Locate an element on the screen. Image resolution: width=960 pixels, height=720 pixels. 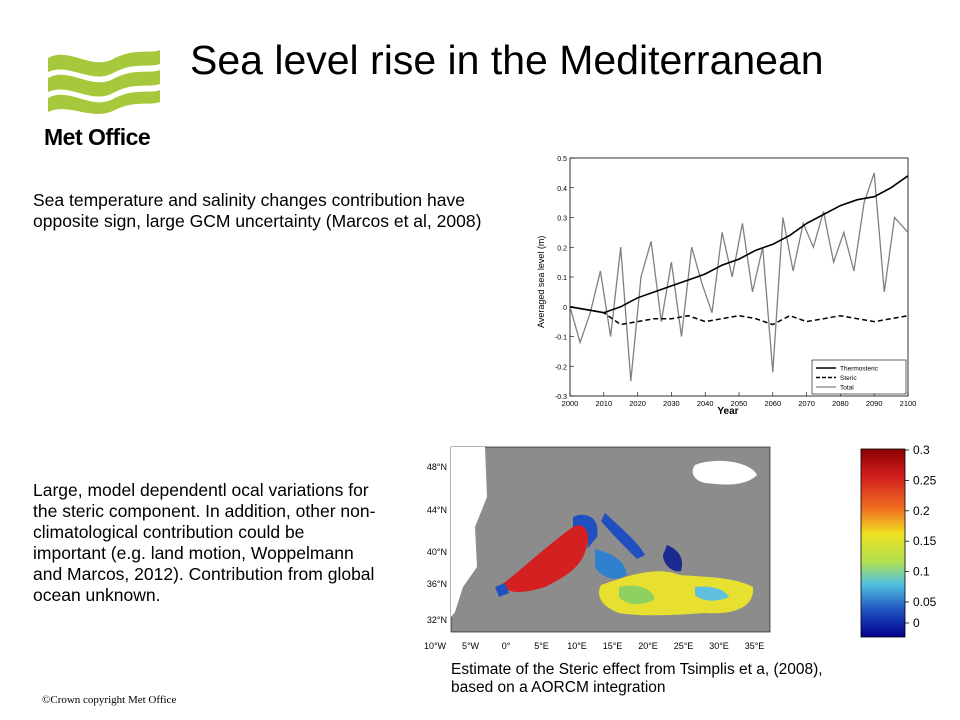
x-tick-label: 2010 is located at coordinates (603, 403).